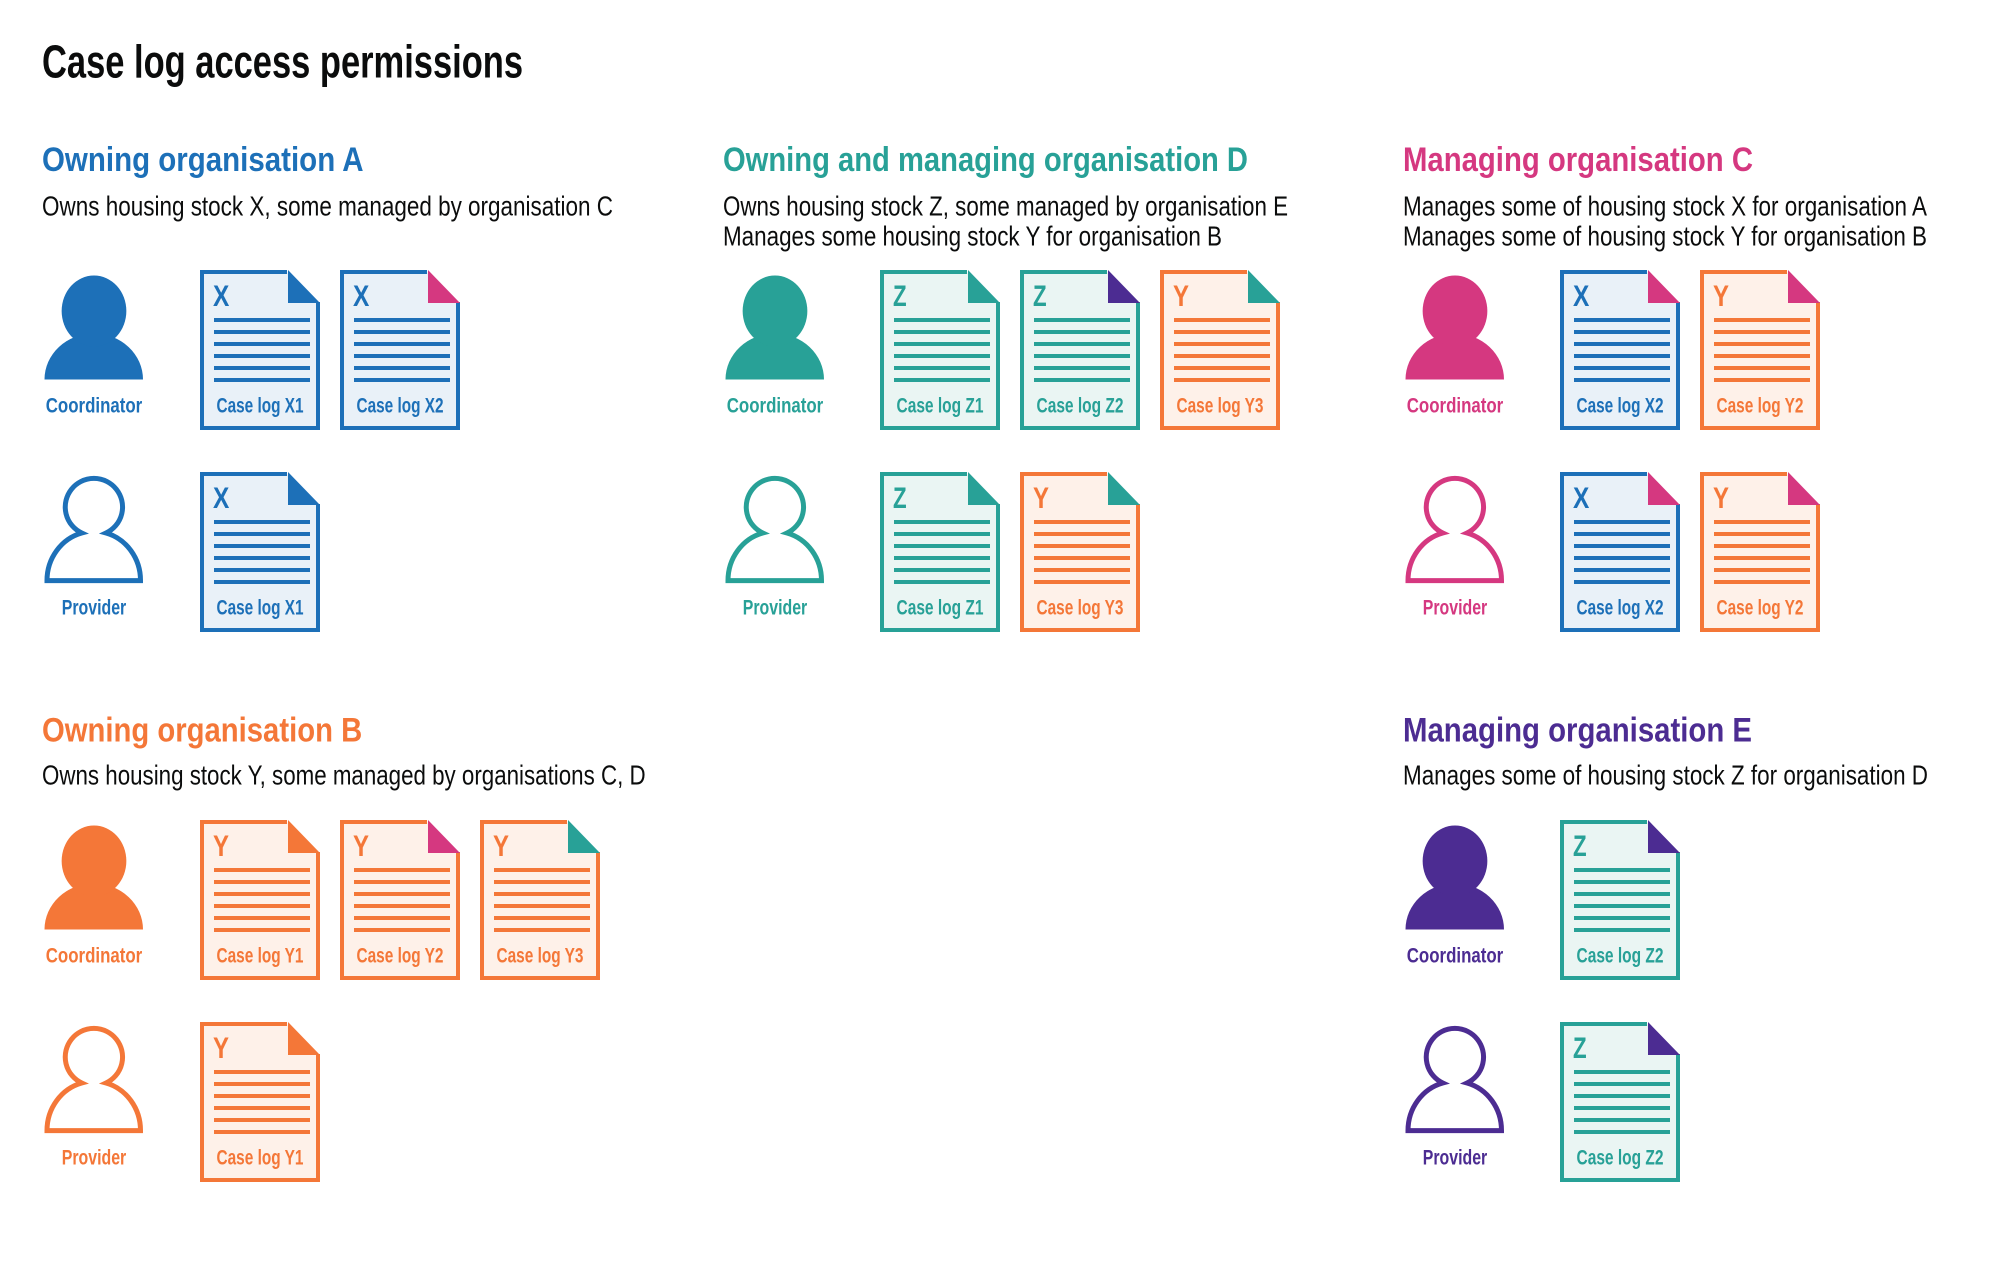 The image size is (2000, 1280). What do you see at coordinates (1578, 160) in the screenshot?
I see `svg-text: Managing organisation C` at bounding box center [1578, 160].